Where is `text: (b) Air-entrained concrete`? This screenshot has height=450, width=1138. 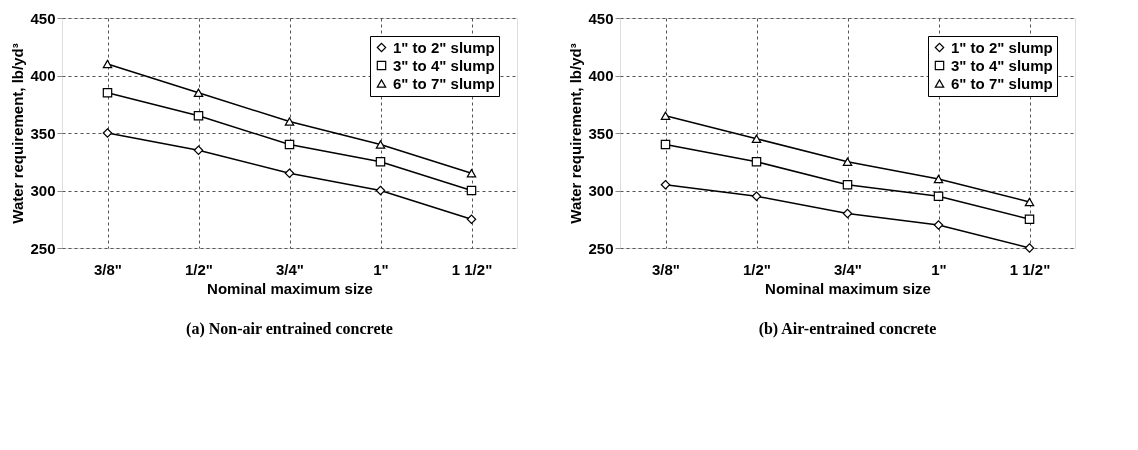
text: (b) Air-entrained concrete is located at coordinates (847, 329).